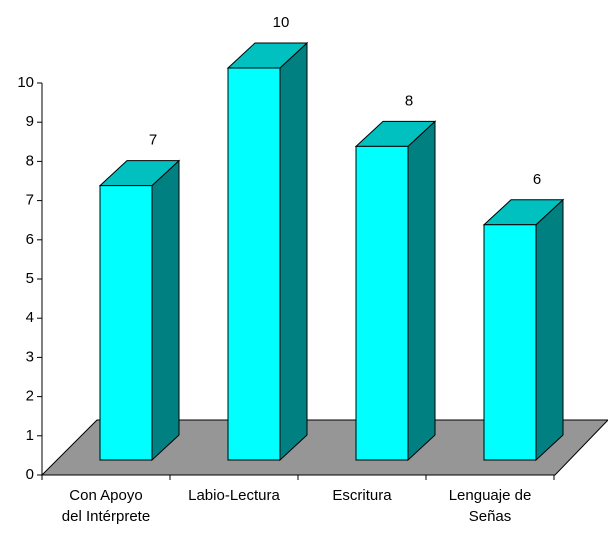 Image resolution: width=608 pixels, height=534 pixels. I want to click on x-tick-label: Con Apoyo del Intérprete, so click(106, 506).